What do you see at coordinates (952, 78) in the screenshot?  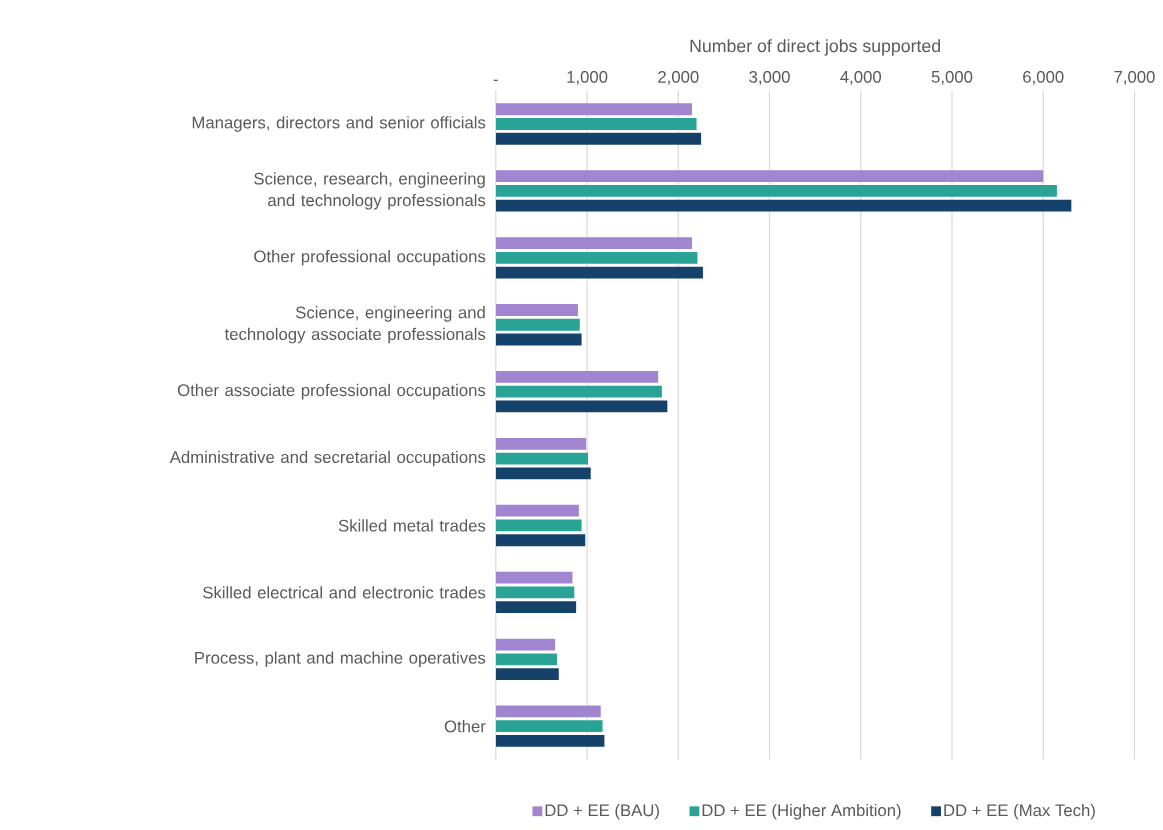 I see `x-tick-label: 5,000` at bounding box center [952, 78].